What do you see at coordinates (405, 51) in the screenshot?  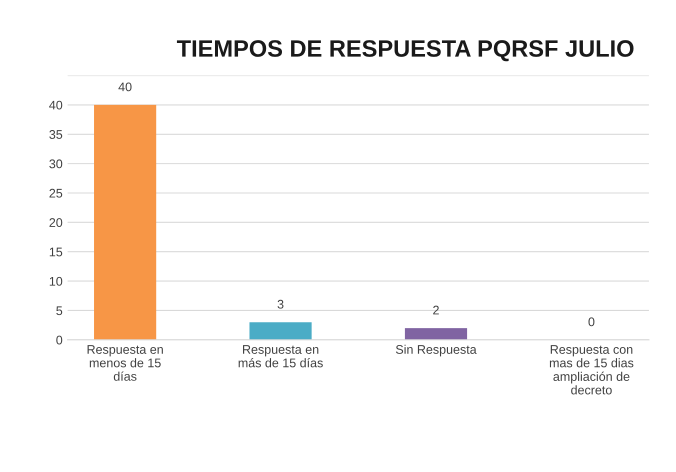 I see `chart-title: TIEMPOS DE RESPUESTA PQRSF JULIO` at bounding box center [405, 51].